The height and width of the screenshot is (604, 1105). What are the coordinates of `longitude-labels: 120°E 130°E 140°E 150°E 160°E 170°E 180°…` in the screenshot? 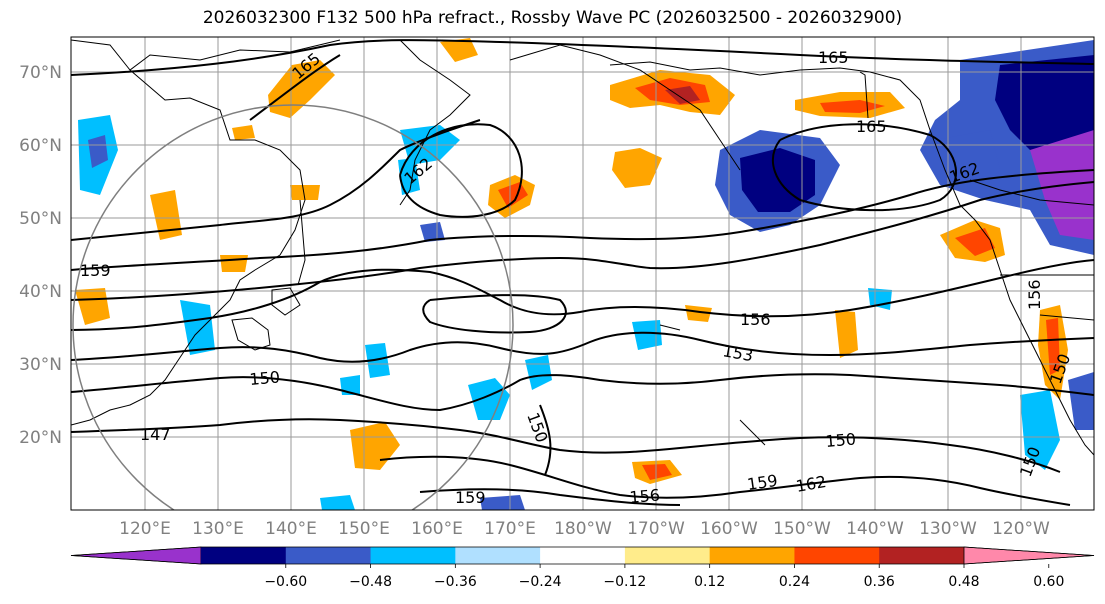 It's located at (584, 529).